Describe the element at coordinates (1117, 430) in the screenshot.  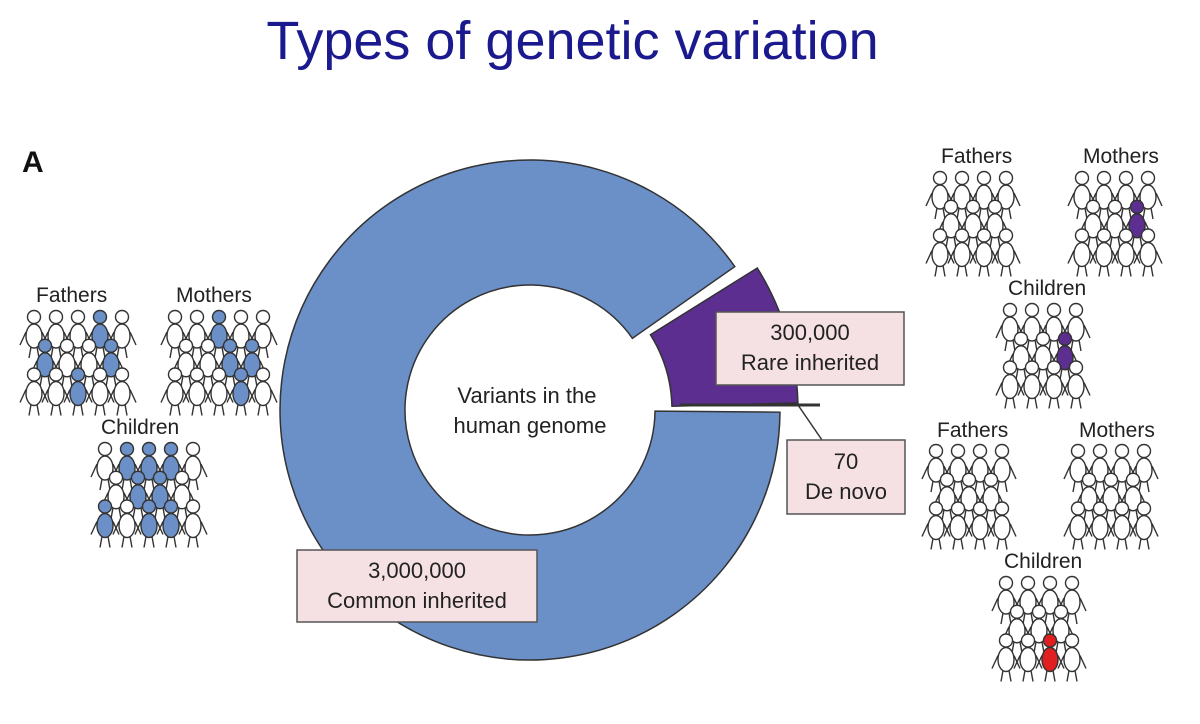
I see `denovo-mothers-label: Mothers` at that location.